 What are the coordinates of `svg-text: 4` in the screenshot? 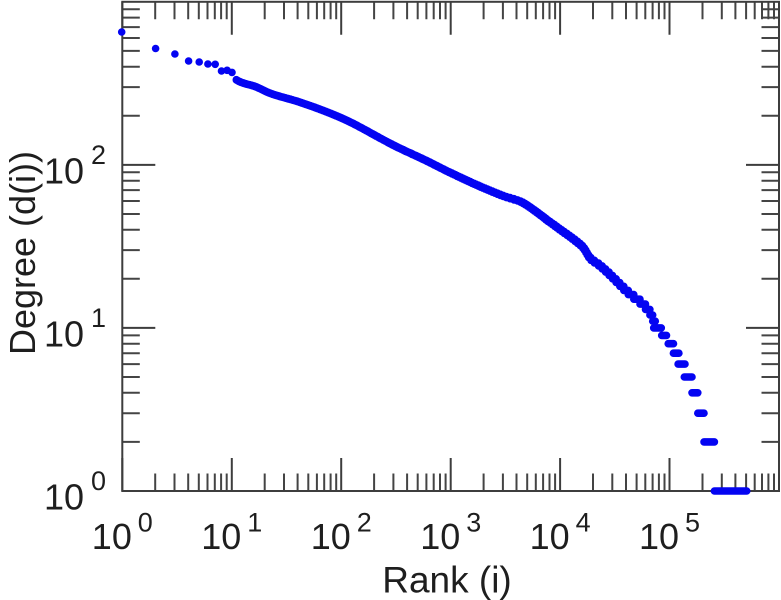 It's located at (583, 523).